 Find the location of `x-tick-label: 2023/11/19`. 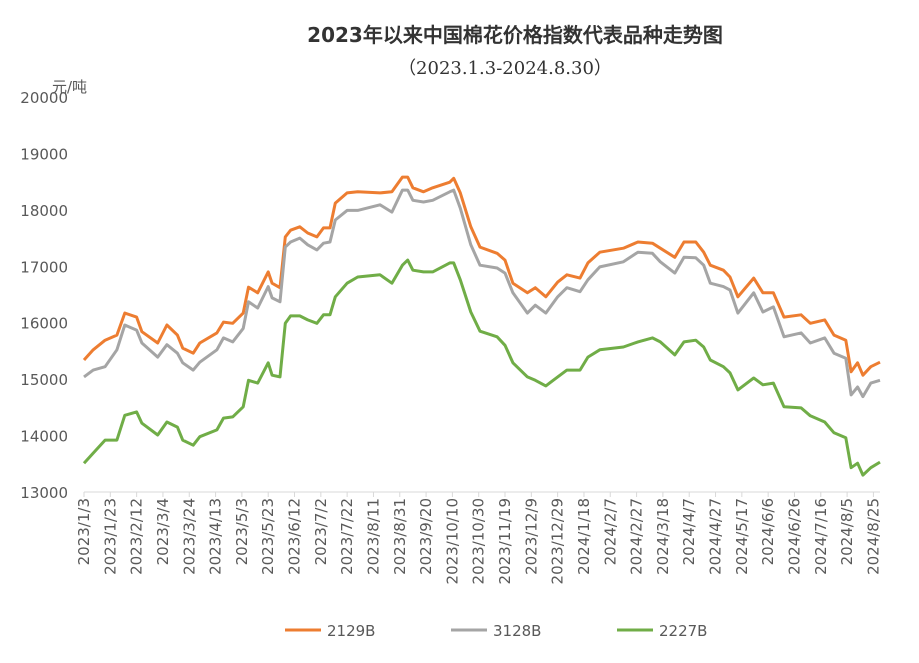

x-tick-label: 2023/11/19 is located at coordinates (505, 541).